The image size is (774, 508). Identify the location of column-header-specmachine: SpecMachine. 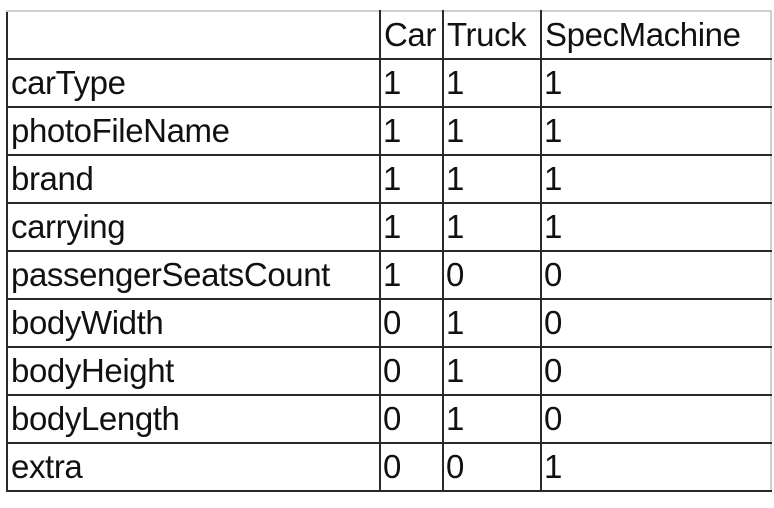
(656, 35).